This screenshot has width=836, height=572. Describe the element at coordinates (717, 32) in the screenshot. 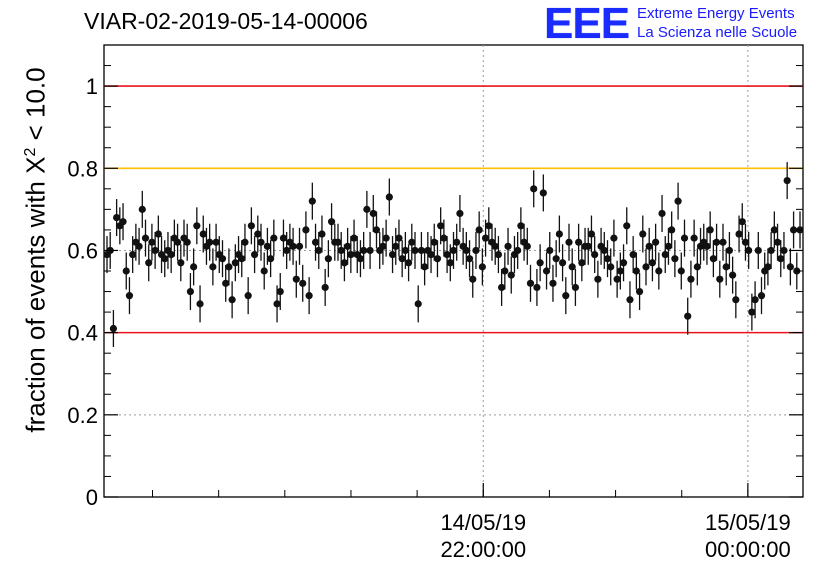

I see `logo-line-2: La Scienza nelle Scuole` at that location.